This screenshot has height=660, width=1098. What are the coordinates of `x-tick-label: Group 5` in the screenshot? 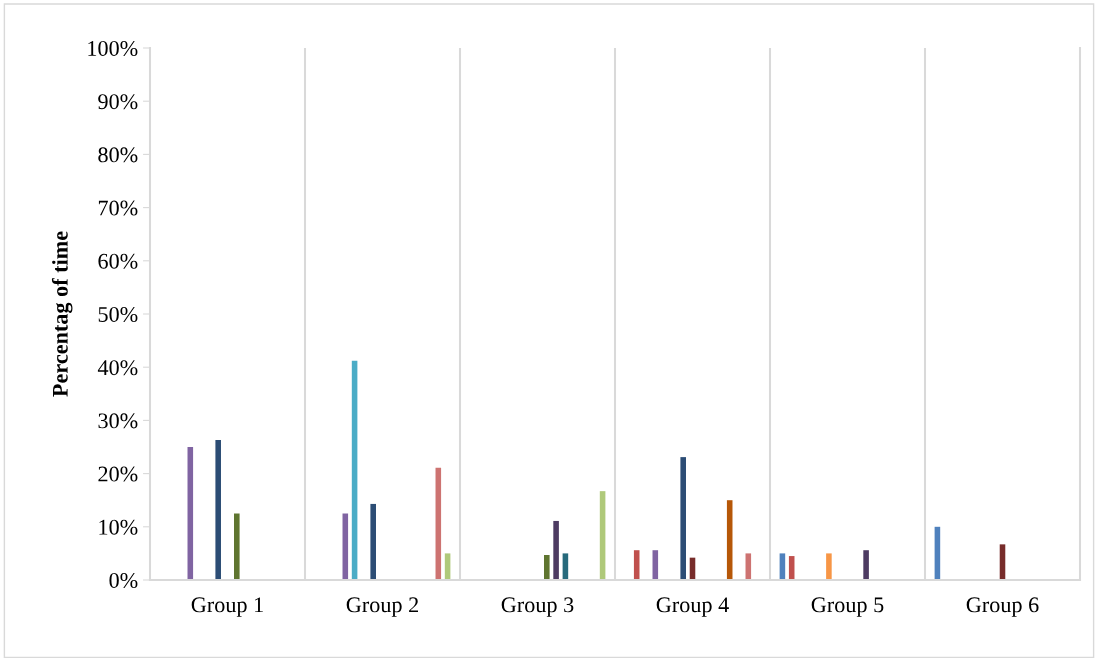 It's located at (847, 607).